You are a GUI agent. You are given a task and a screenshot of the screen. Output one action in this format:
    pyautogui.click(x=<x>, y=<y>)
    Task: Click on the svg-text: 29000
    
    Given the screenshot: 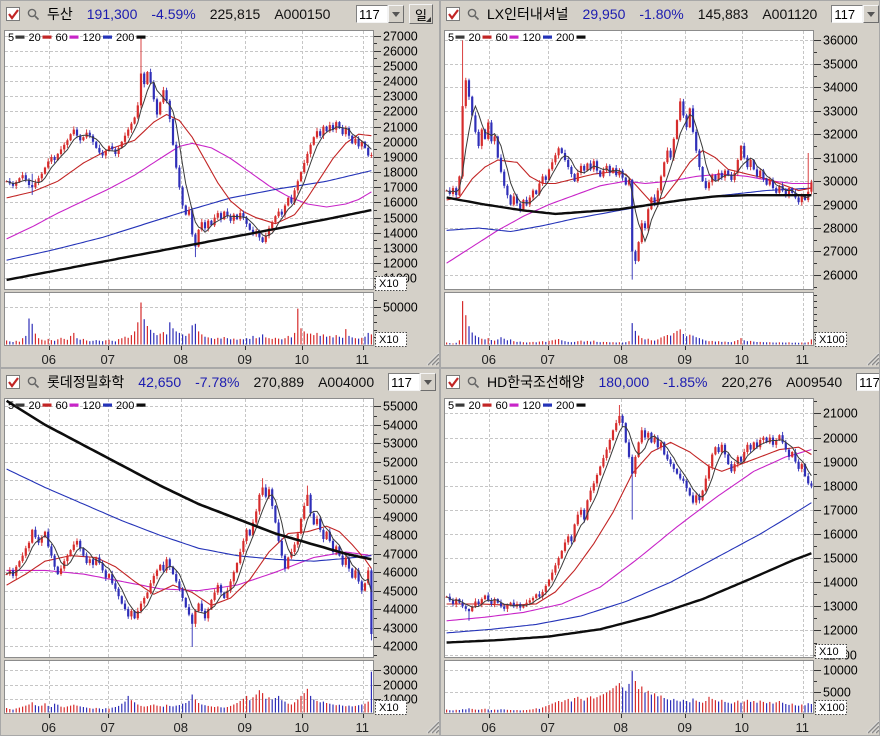 What is the action you would take?
    pyautogui.click(x=840, y=206)
    